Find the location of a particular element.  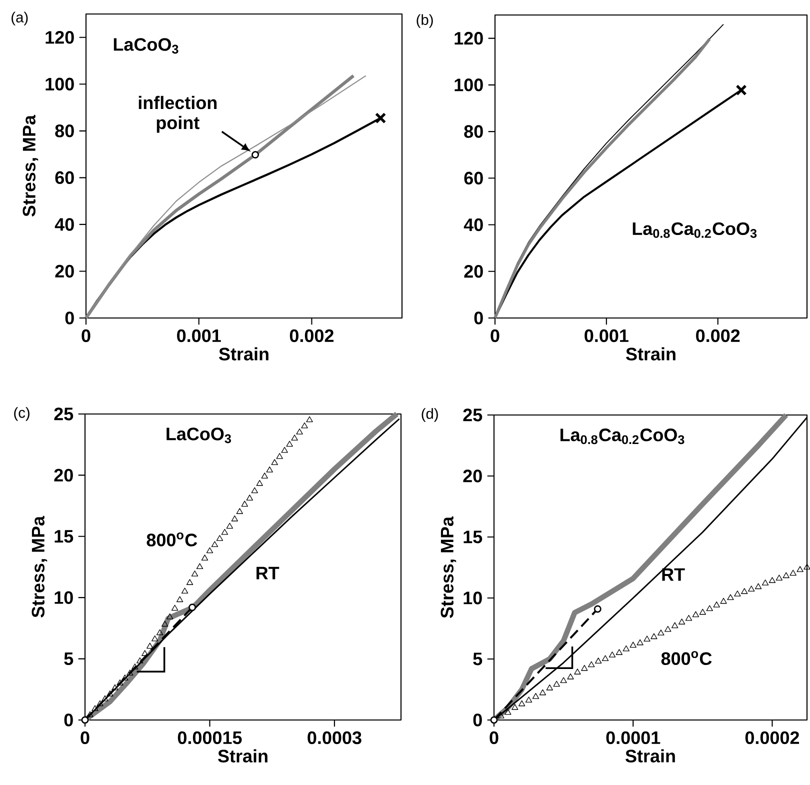

x-tick-label: 0.0002 is located at coordinates (772, 737).